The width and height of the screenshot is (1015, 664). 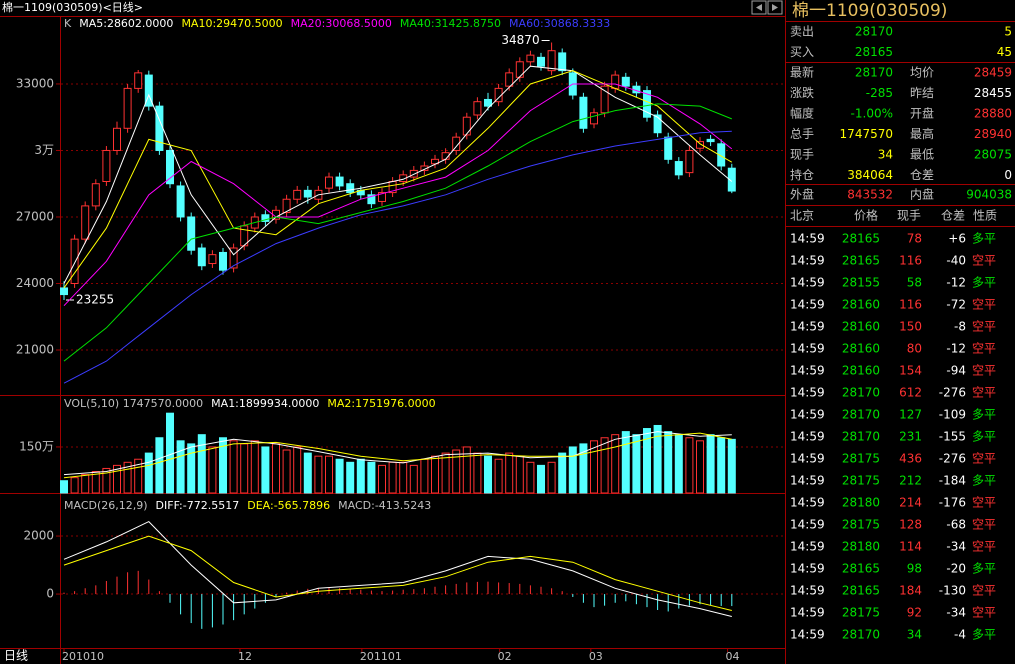 What do you see at coordinates (870, 175) in the screenshot?
I see `quote-cell: 384064` at bounding box center [870, 175].